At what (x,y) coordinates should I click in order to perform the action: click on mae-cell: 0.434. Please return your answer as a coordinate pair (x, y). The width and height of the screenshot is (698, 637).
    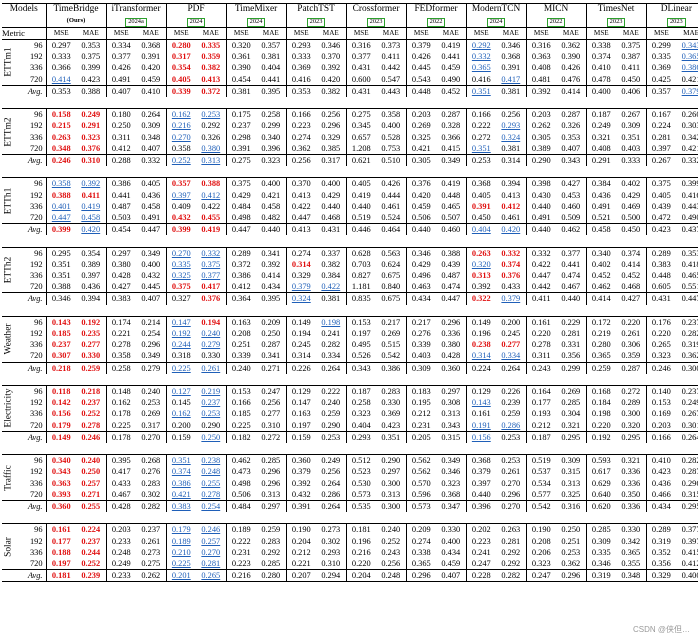
    Looking at the image, I should click on (271, 287).